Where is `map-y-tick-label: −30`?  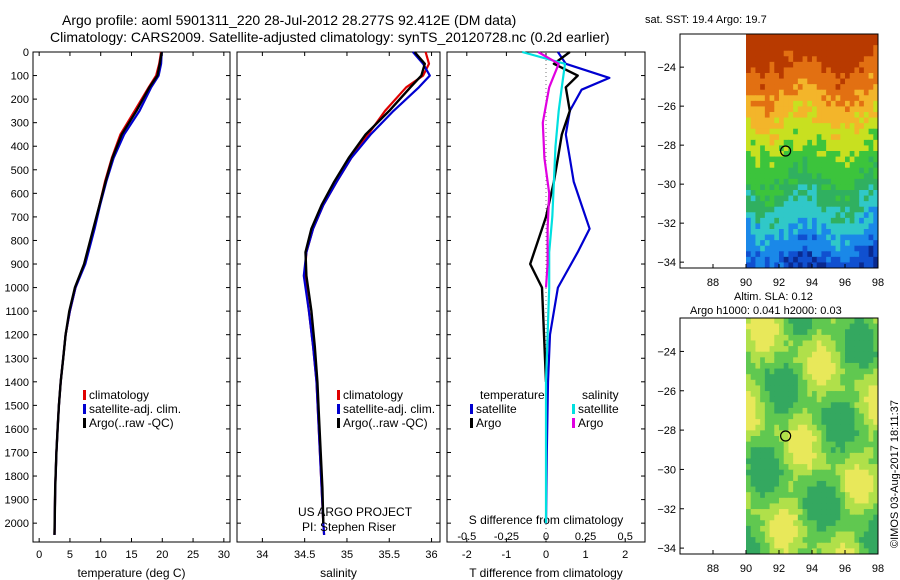 map-y-tick-label: −30 is located at coordinates (666, 185).